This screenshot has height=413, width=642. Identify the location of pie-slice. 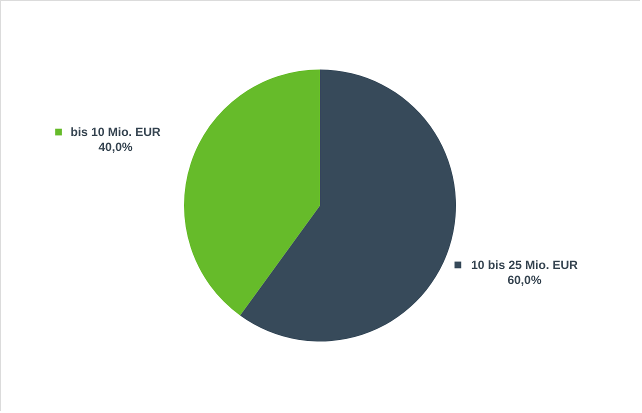
(252, 193).